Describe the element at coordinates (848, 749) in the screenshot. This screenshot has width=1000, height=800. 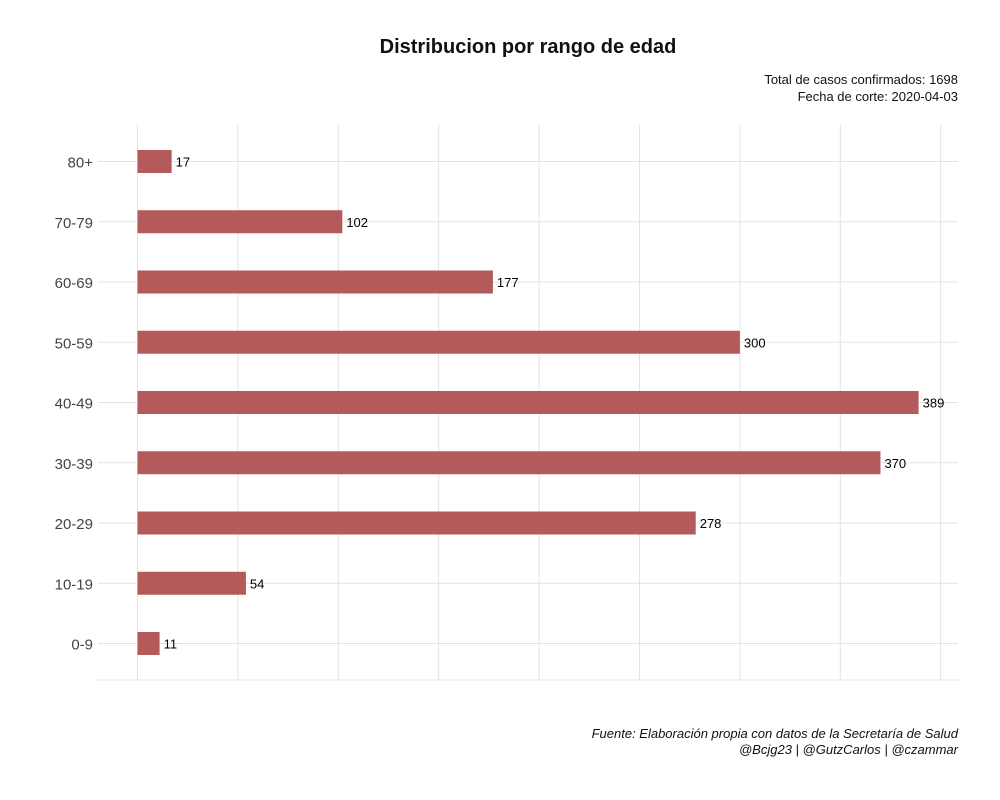
I see `caption-credits: @Bcjg23 | @GutzCarlos | @czammar` at that location.